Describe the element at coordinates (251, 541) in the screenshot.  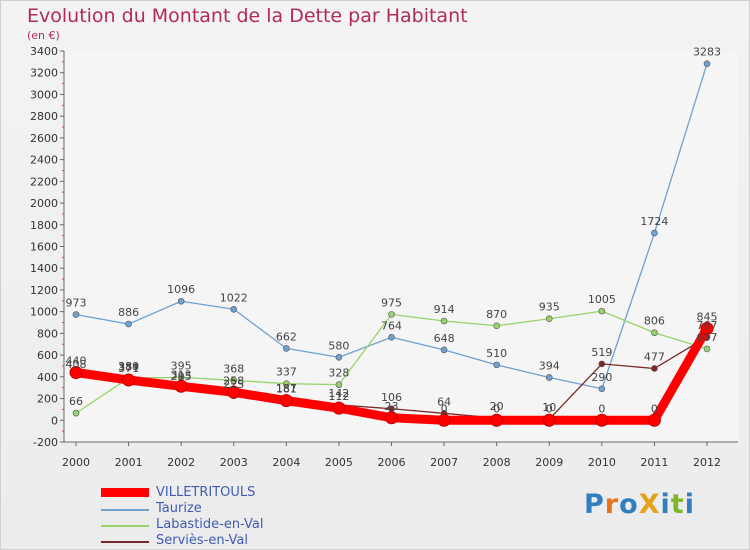
I see `legend-item-servies: Serviès-en-Val` at that location.